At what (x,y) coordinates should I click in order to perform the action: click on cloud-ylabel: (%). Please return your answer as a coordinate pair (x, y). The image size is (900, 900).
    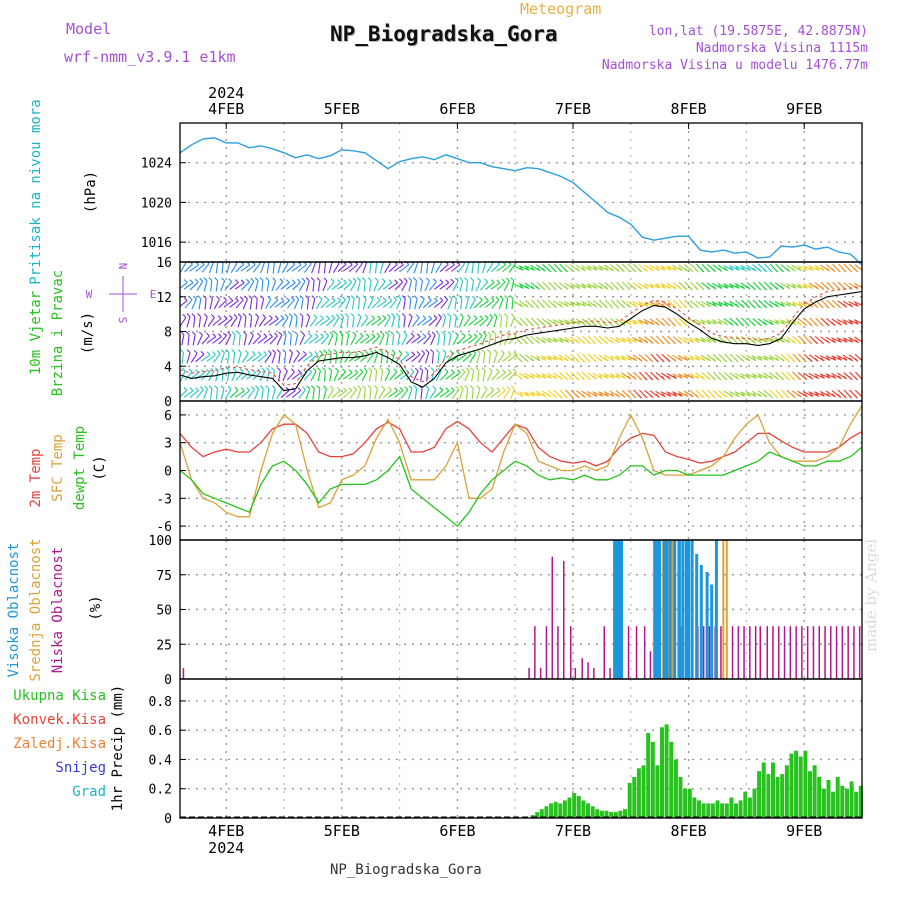
    Looking at the image, I should click on (96, 607).